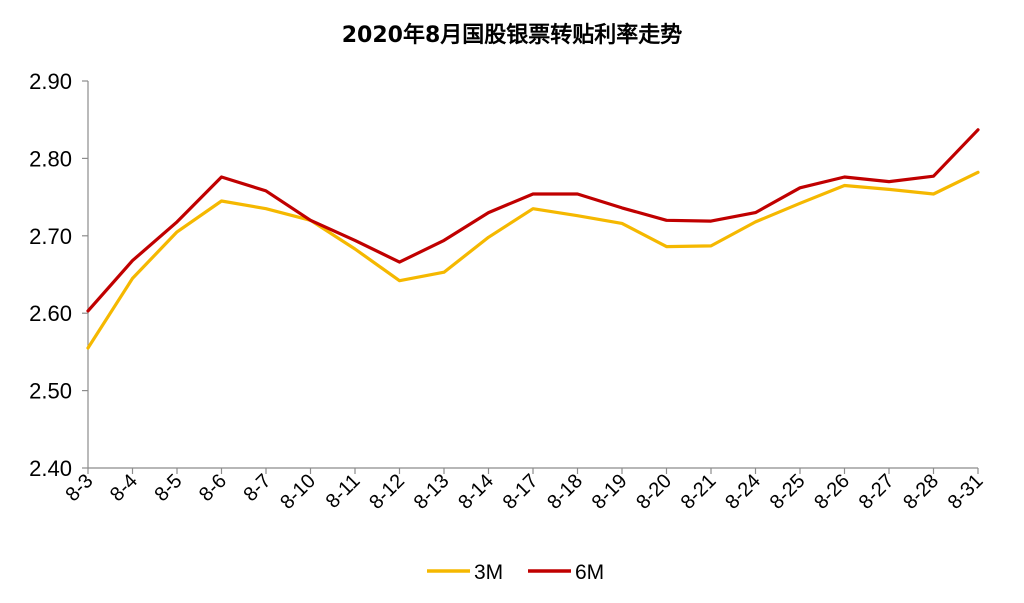  Describe the element at coordinates (877, 492) in the screenshot. I see `x-tick-label: 8-27` at that location.